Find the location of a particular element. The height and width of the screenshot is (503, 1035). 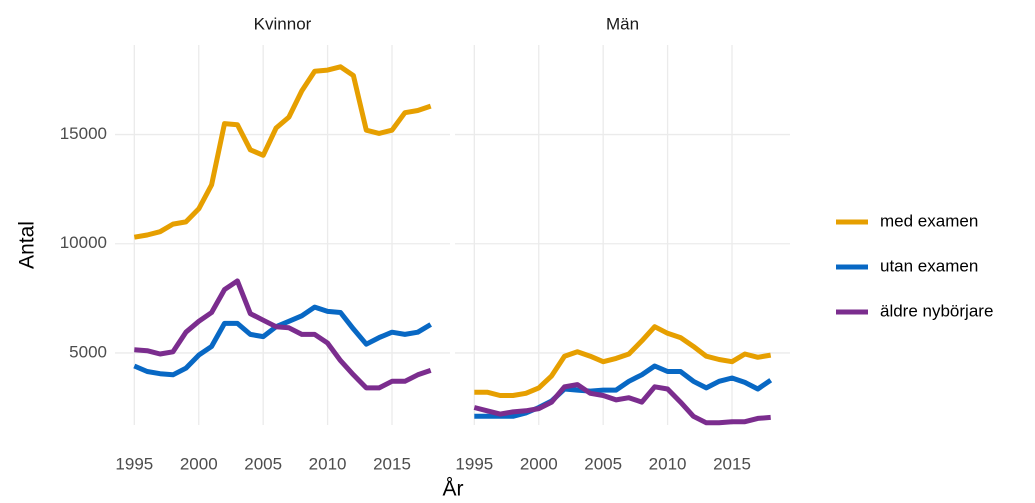

facet-title: Kvinnor is located at coordinates (283, 23).